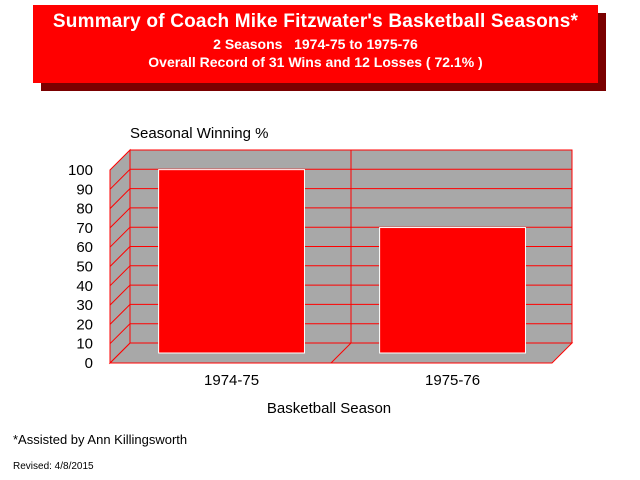 The image size is (640, 480). What do you see at coordinates (80, 170) in the screenshot?
I see `y-tick-label: 100` at bounding box center [80, 170].